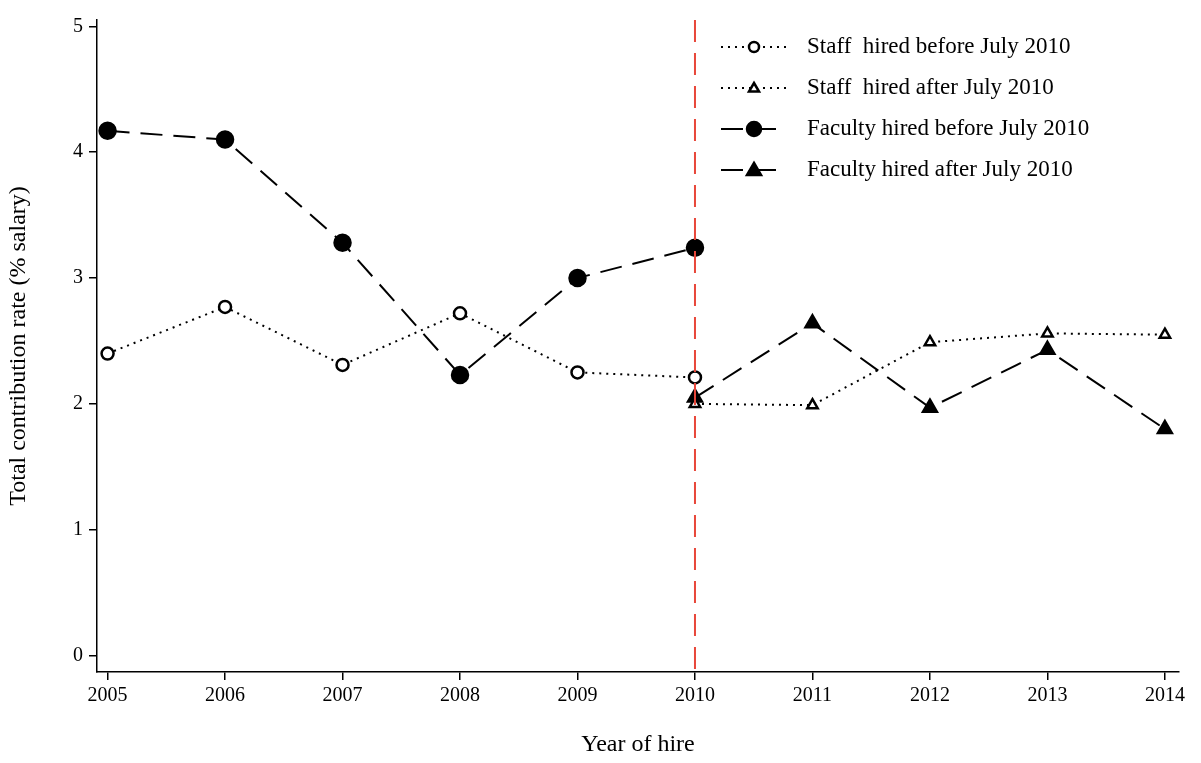  What do you see at coordinates (1164, 694) in the screenshot?
I see `x-tick-label: 2014` at bounding box center [1164, 694].